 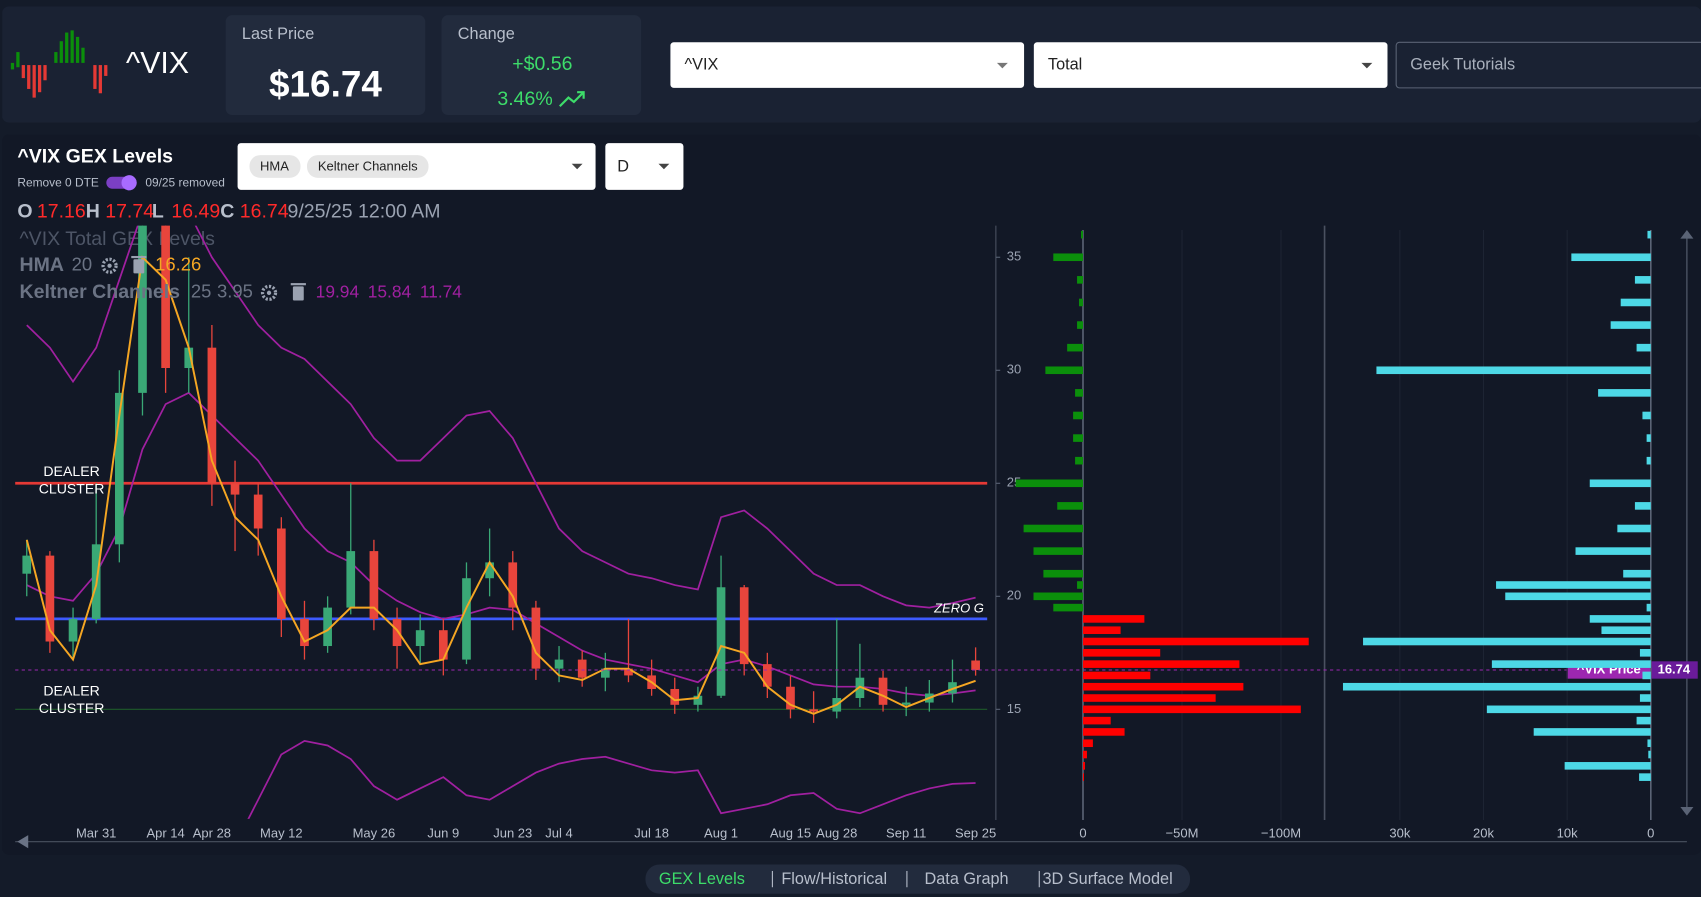 What do you see at coordinates (58, 182) in the screenshot?
I see `toggle-label: Remove 0 DTE` at bounding box center [58, 182].